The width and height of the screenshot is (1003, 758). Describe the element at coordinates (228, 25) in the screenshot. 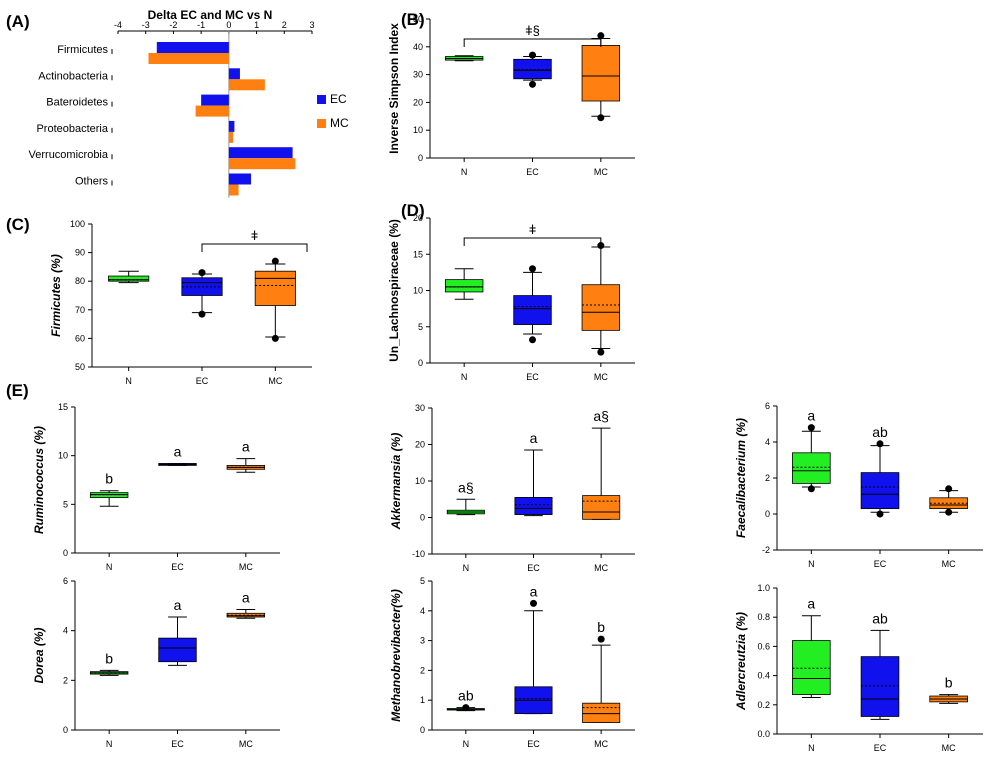

I see `x-tick-label: 0` at that location.